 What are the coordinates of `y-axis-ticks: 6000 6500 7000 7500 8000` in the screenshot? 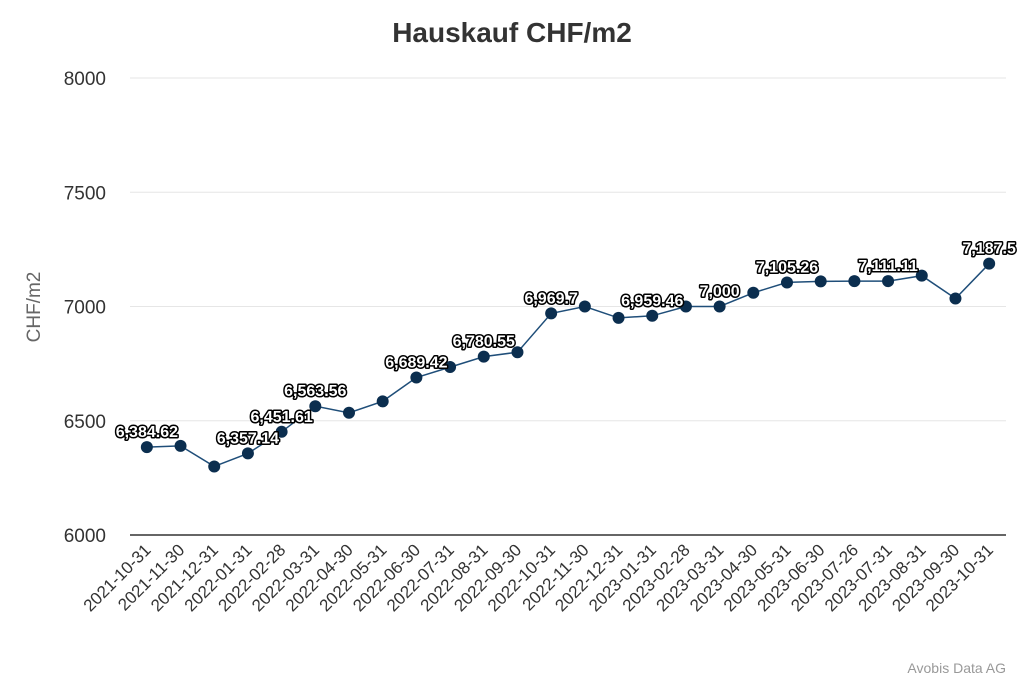 It's located at (85, 308).